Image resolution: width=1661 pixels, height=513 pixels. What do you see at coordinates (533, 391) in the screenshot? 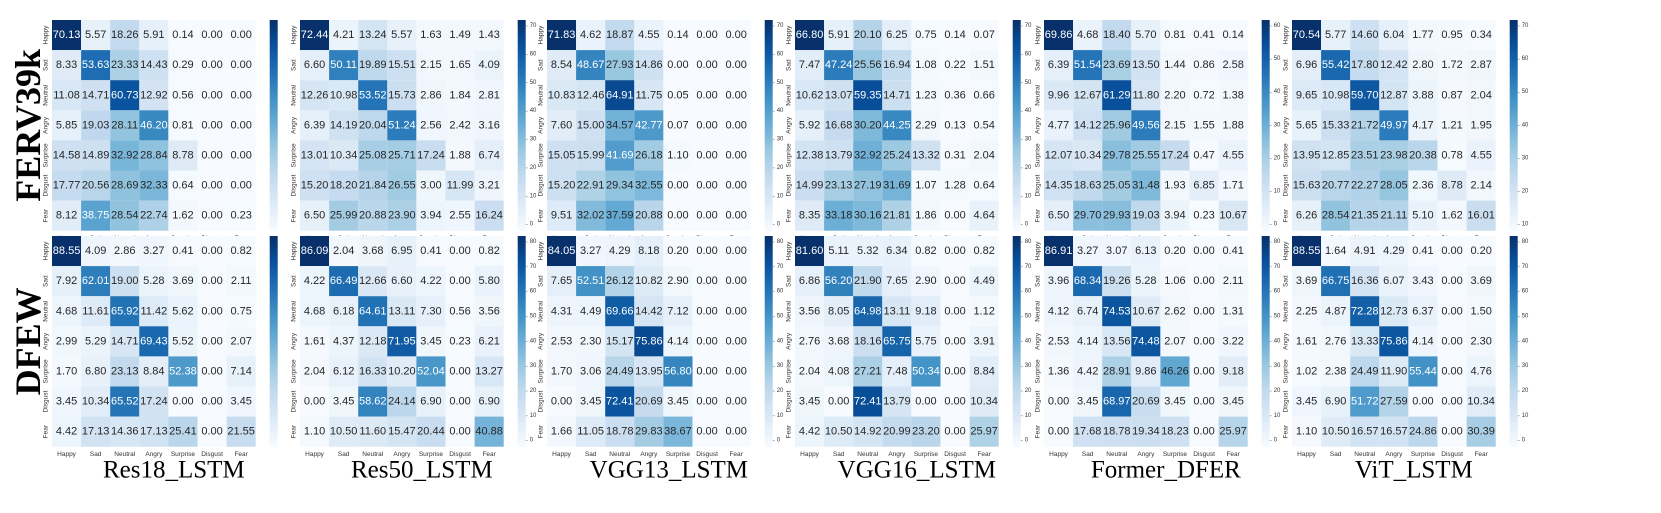
I see `colorbar-tick-label: 20` at bounding box center [533, 391].